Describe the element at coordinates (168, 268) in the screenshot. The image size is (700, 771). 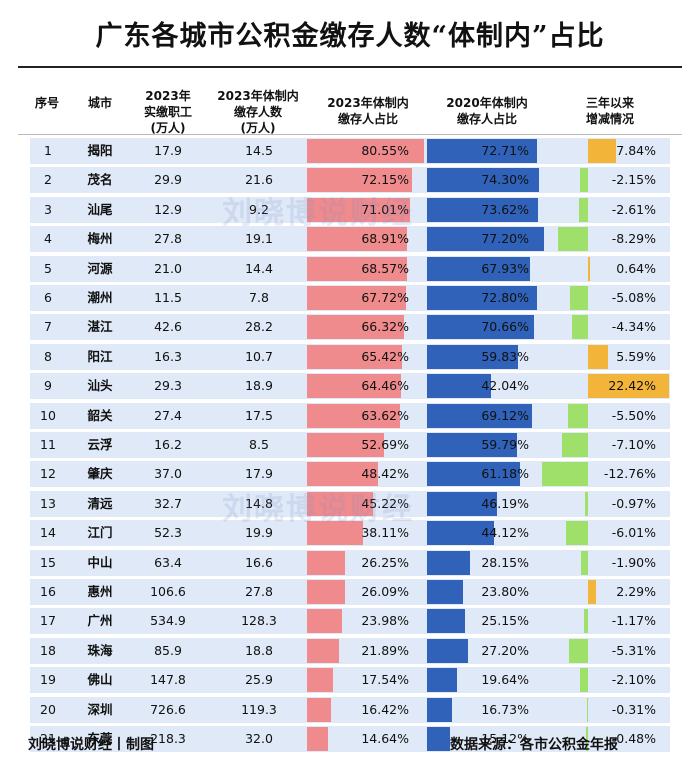
I see `cell-workers: 21.0` at that location.